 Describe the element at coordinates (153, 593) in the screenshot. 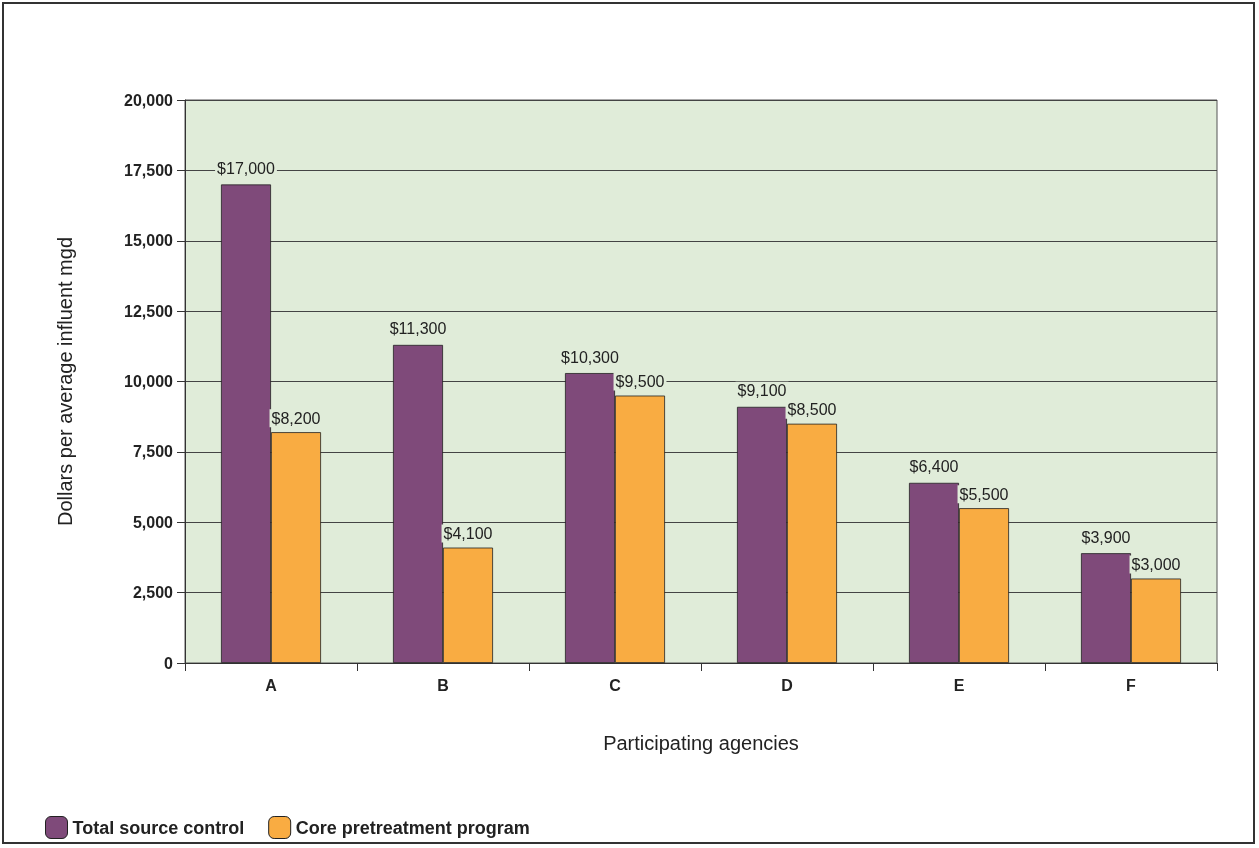

I see `y-tick-label: 2,500` at that location.